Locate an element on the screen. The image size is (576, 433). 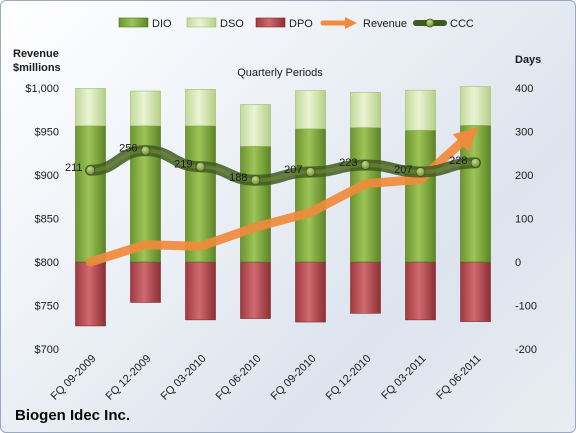
left-axis-label-line2: $millions is located at coordinates (37, 68).